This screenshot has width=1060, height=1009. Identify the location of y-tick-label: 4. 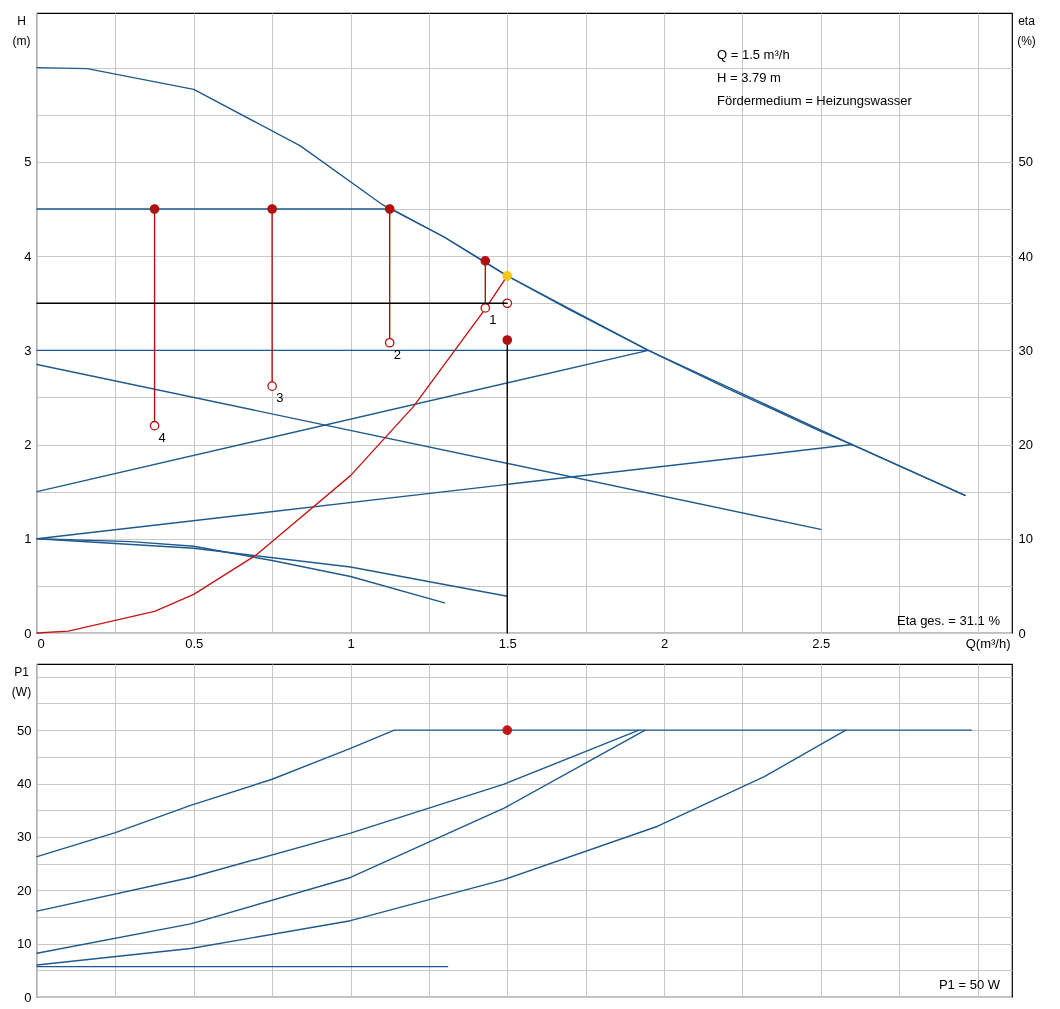
(28, 256).